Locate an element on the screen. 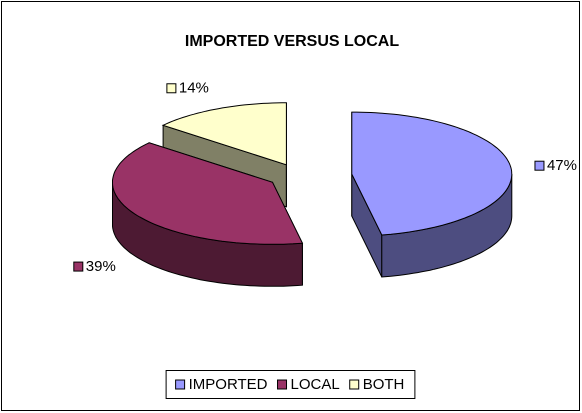  legend: IMPORTED LOCAL BOTH is located at coordinates (290, 384).